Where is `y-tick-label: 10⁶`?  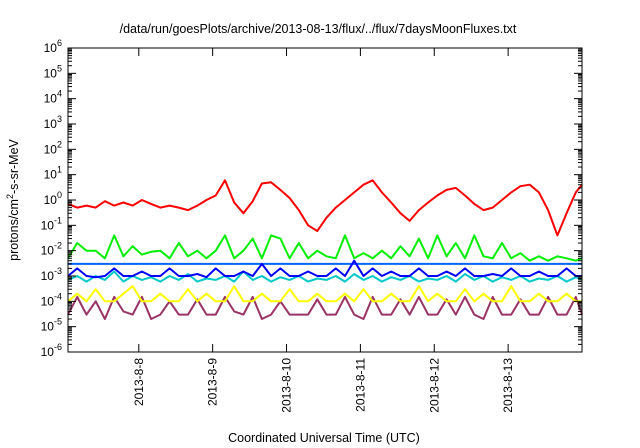
y-tick-label: 10⁶ is located at coordinates (53, 46).